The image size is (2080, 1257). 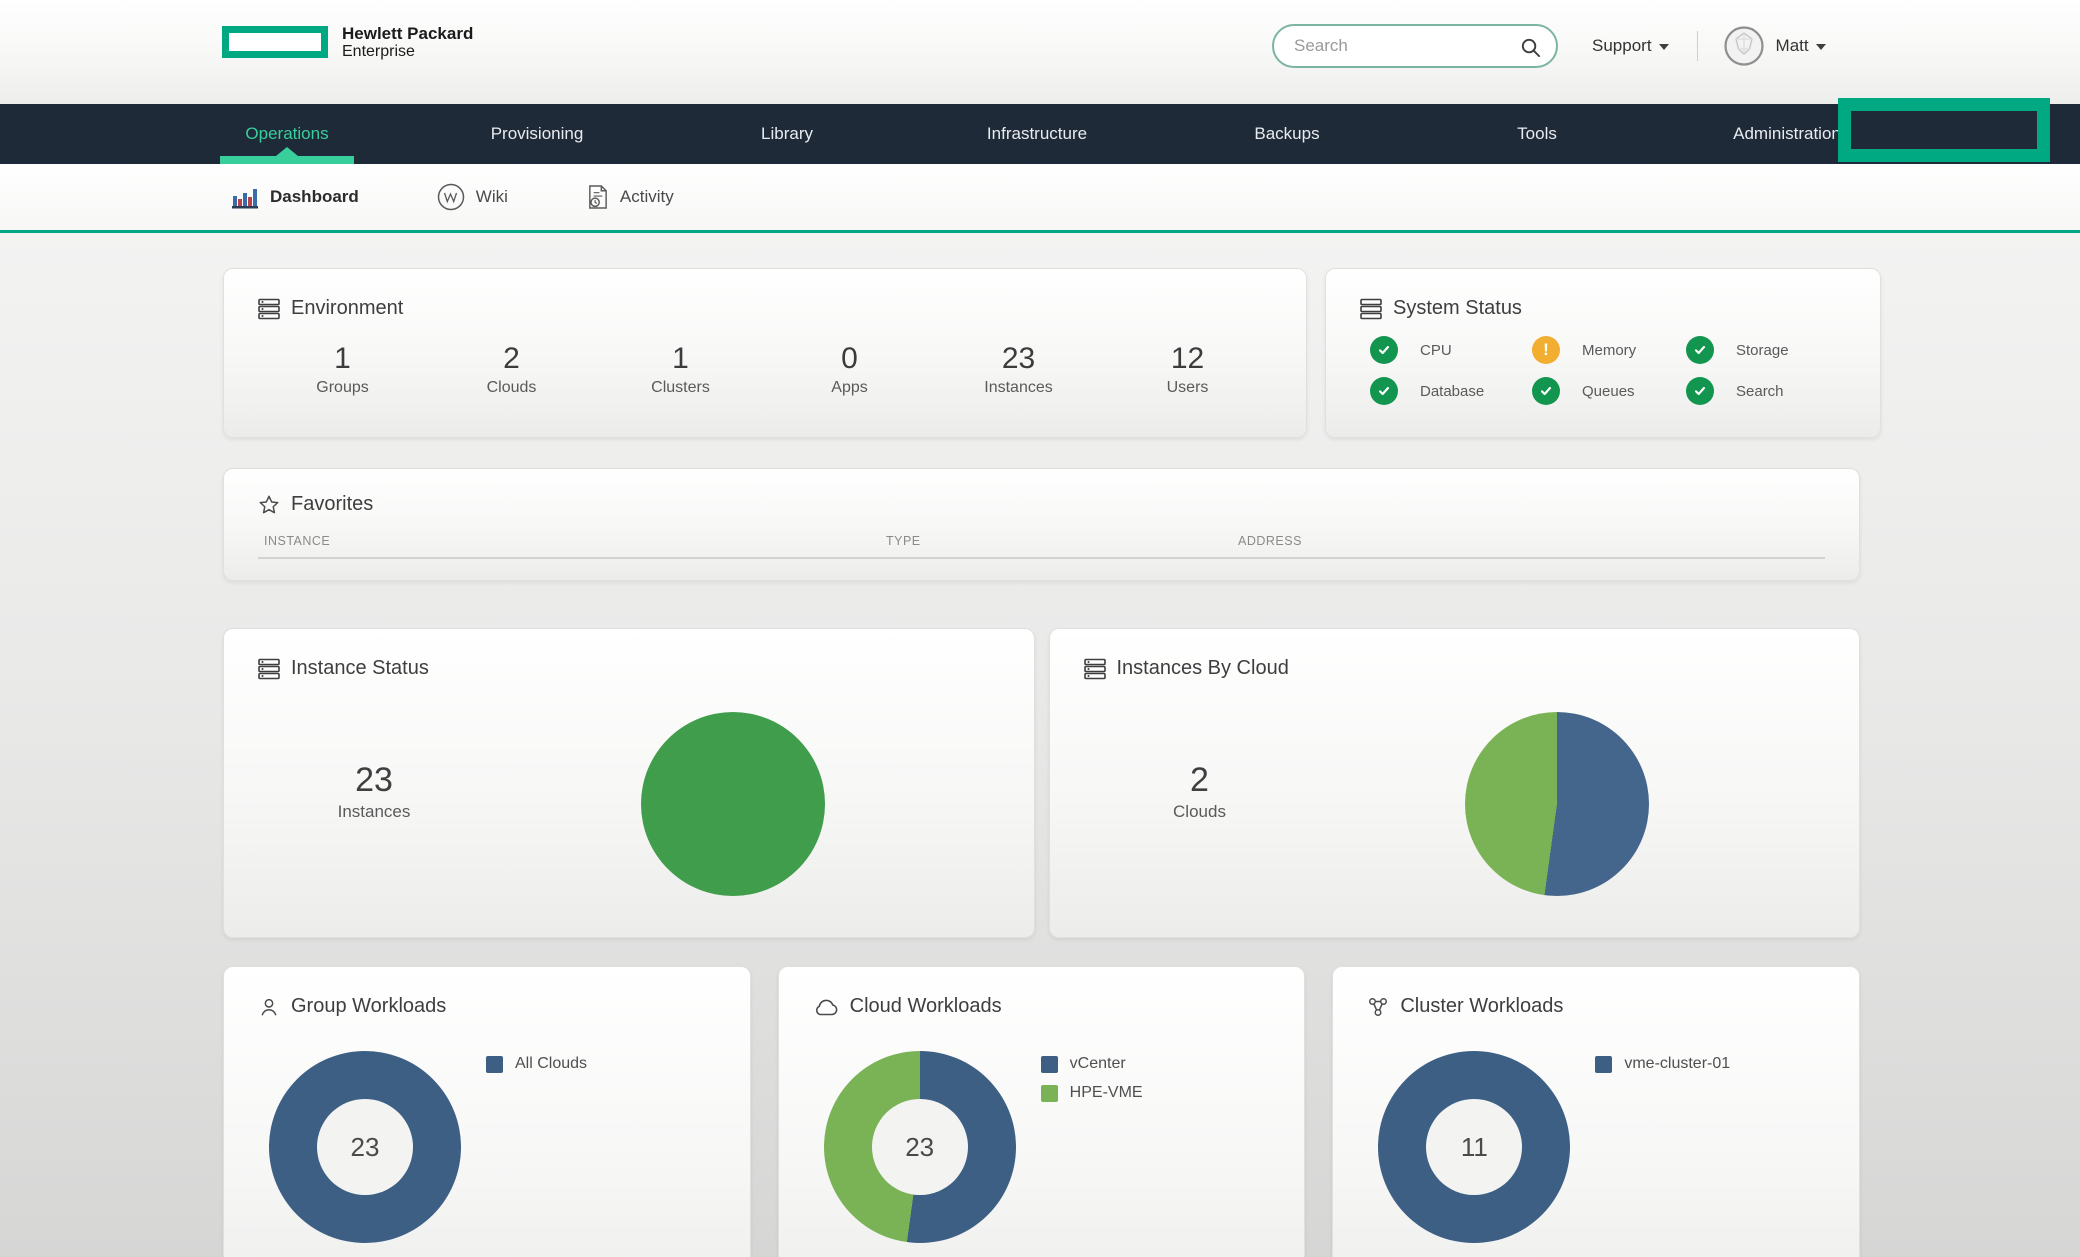 I want to click on sub-nav: Dashboard Wiki Activity, so click(x=1040, y=198).